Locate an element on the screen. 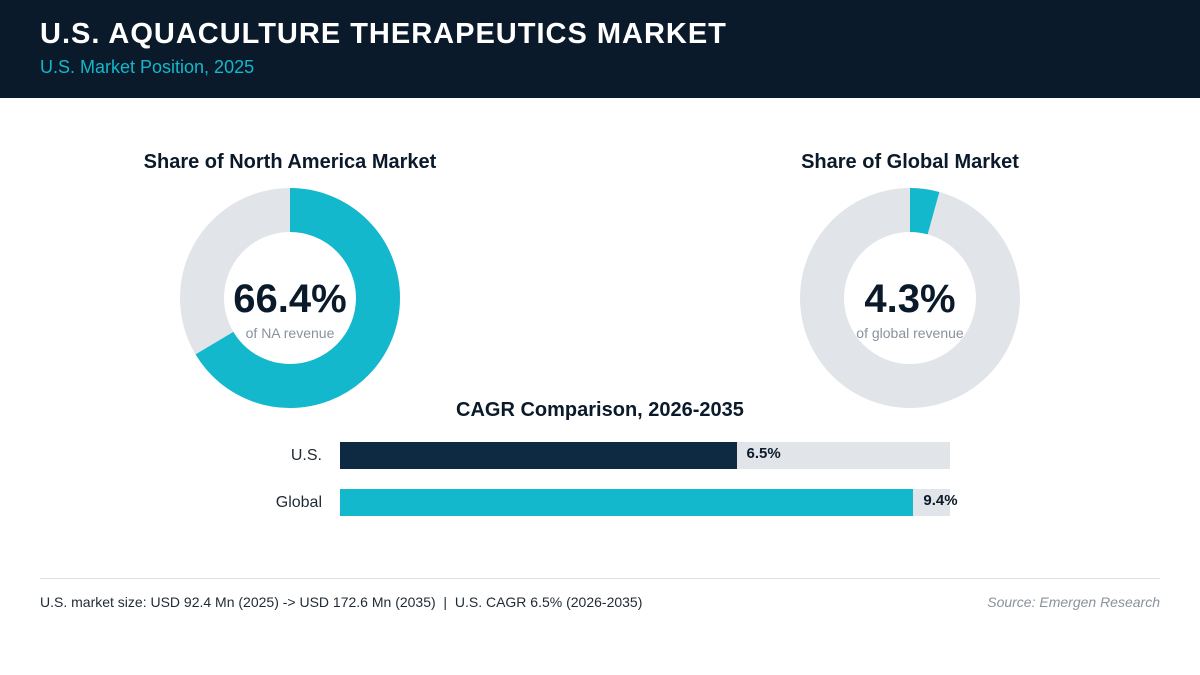  cagr-chart-title: CAGR Comparison, 2026-2035 is located at coordinates (600, 410).